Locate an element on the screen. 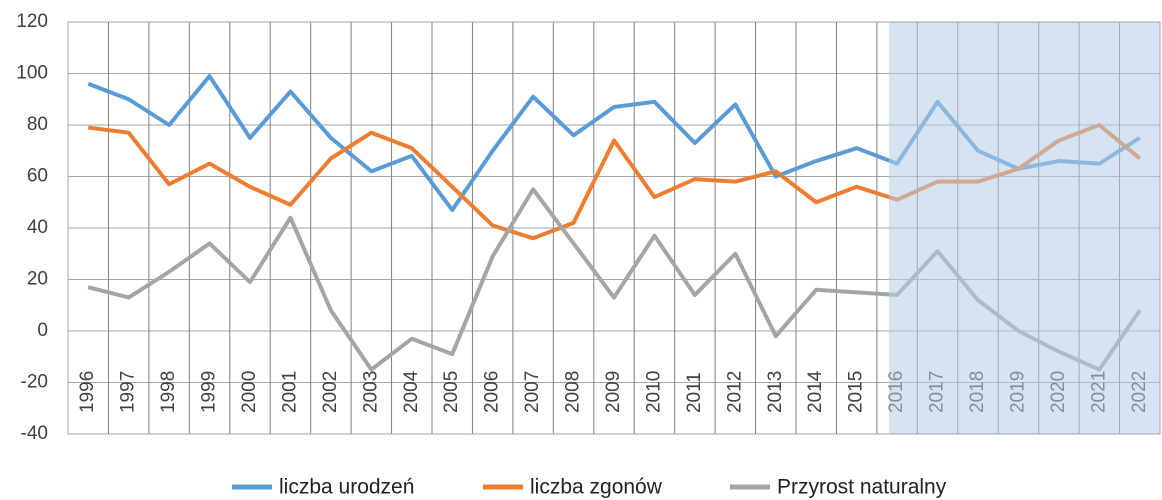  x-tick-label: 2014 is located at coordinates (815, 391).